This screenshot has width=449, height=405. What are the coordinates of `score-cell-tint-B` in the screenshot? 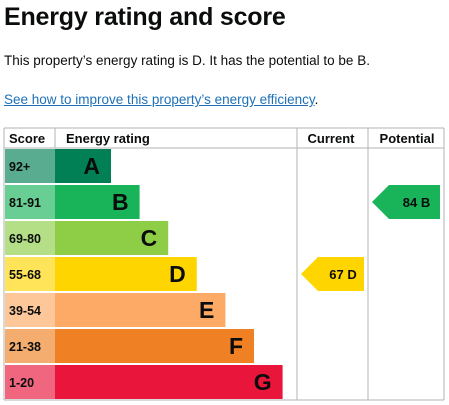 It's located at (30, 202).